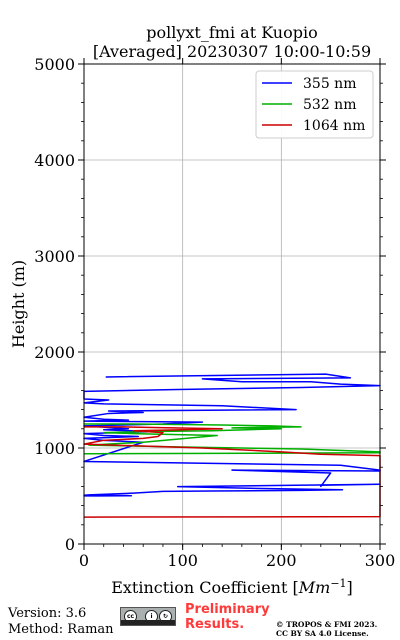  I want to click on y-tick-label: 3000, so click(54, 256).